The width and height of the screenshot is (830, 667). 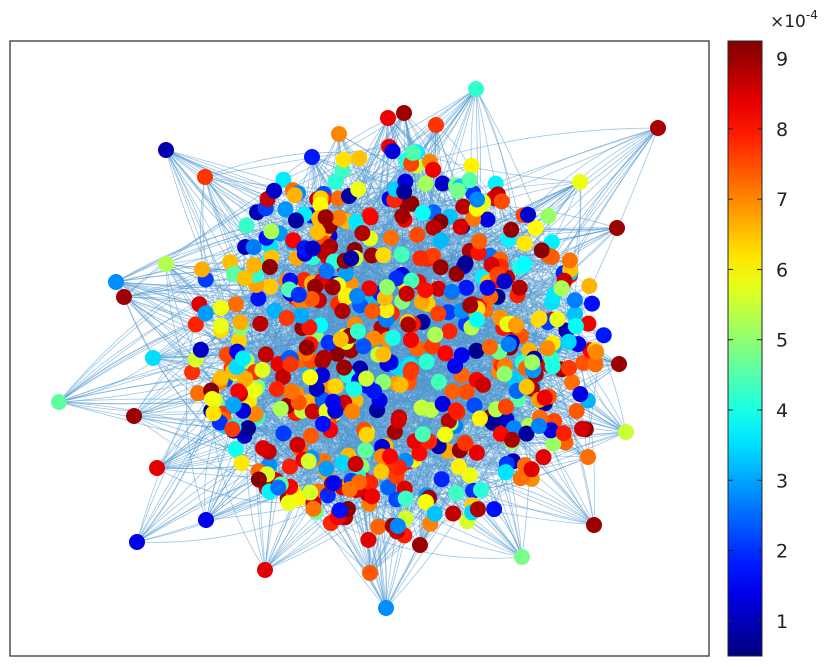 I want to click on colorbar-ticks: 1 2 3 4 5 6 7 8 9, so click(x=758, y=341).